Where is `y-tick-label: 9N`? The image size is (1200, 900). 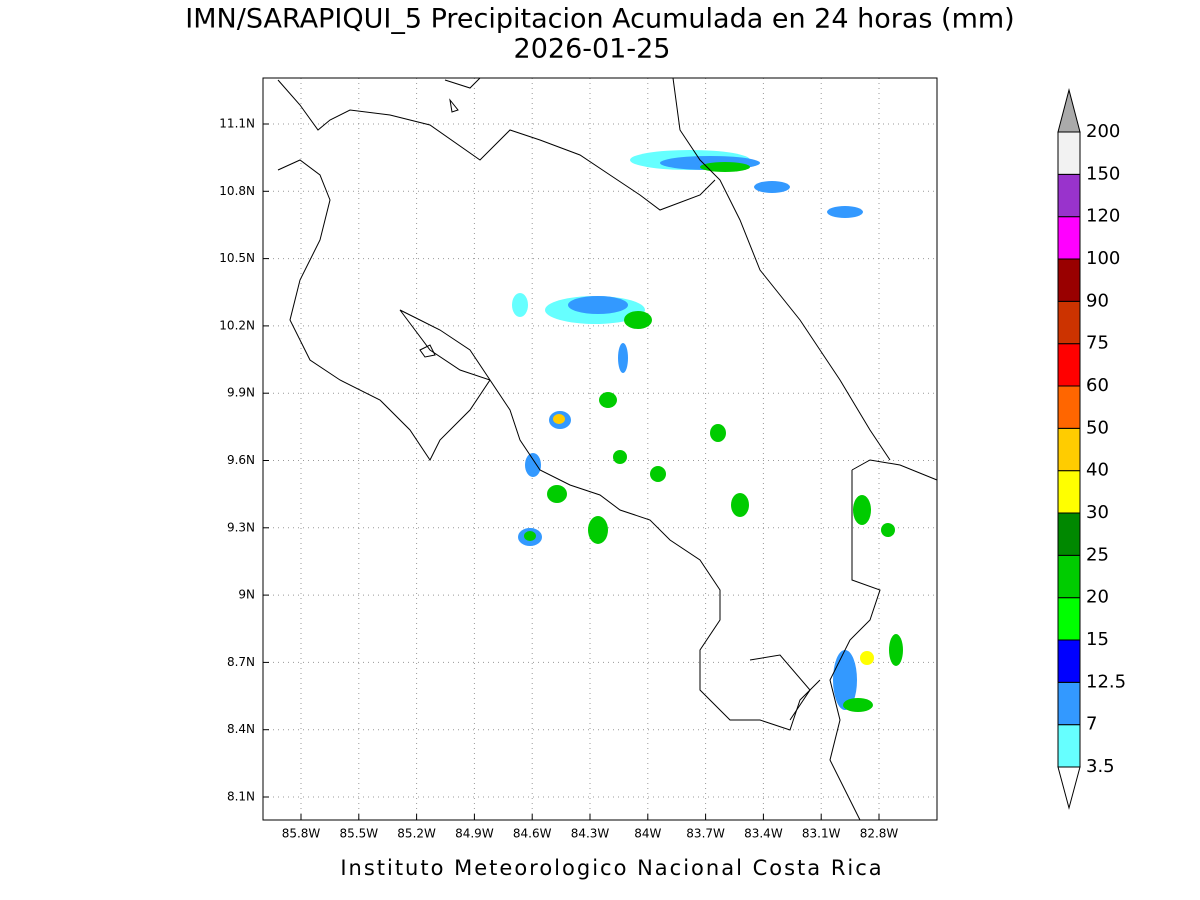
y-tick-label: 9N is located at coordinates (246, 595).